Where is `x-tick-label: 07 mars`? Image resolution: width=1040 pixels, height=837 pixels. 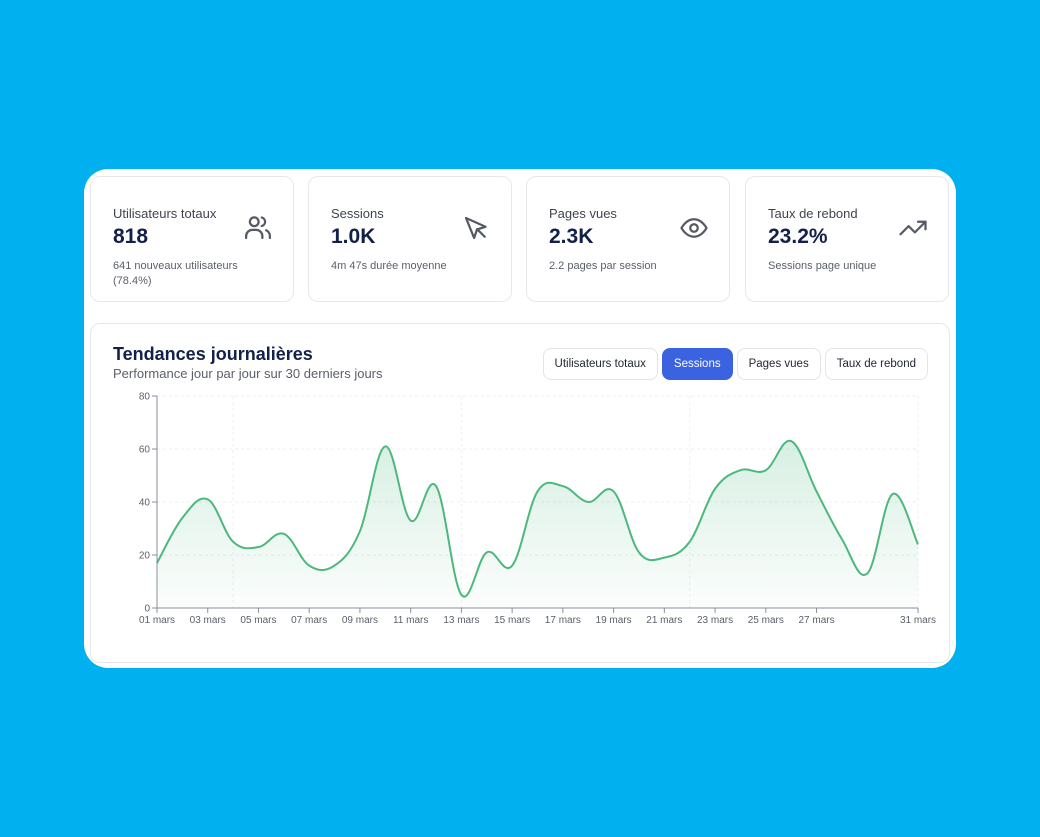 x-tick-label: 07 mars is located at coordinates (309, 620).